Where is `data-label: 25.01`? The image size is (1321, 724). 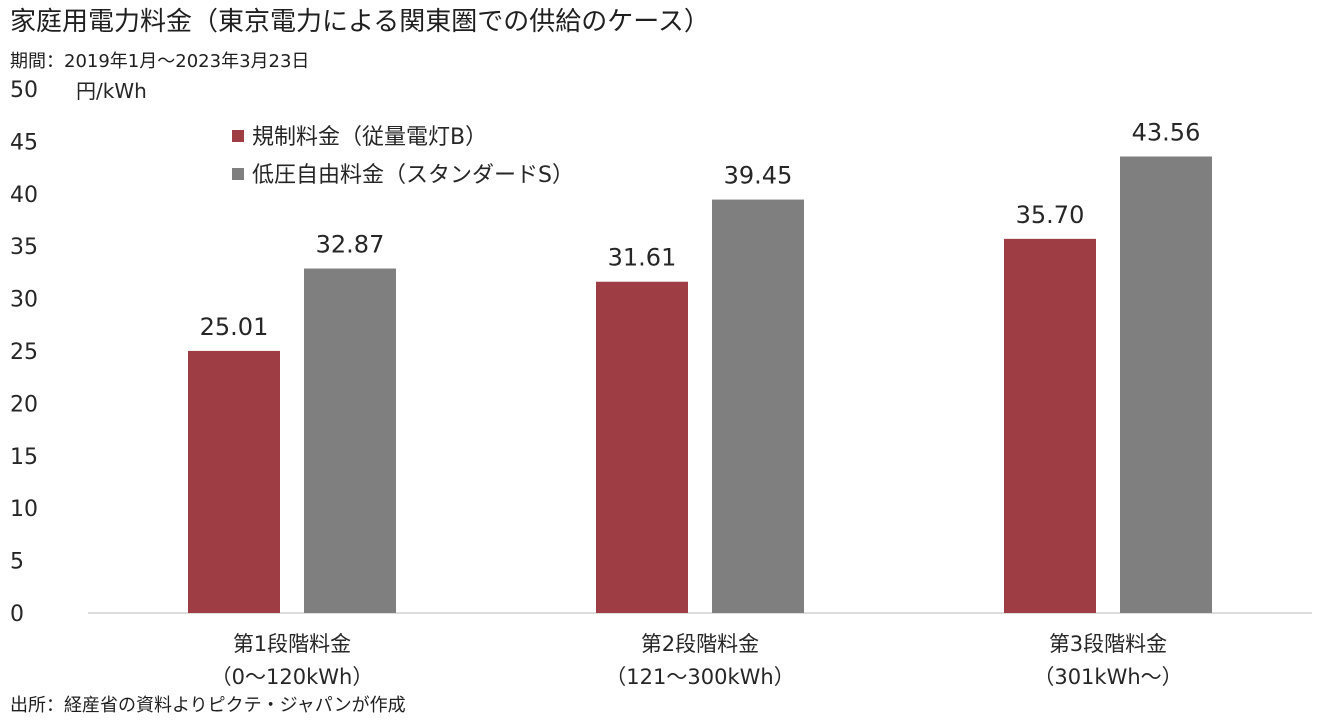 data-label: 25.01 is located at coordinates (234, 327).